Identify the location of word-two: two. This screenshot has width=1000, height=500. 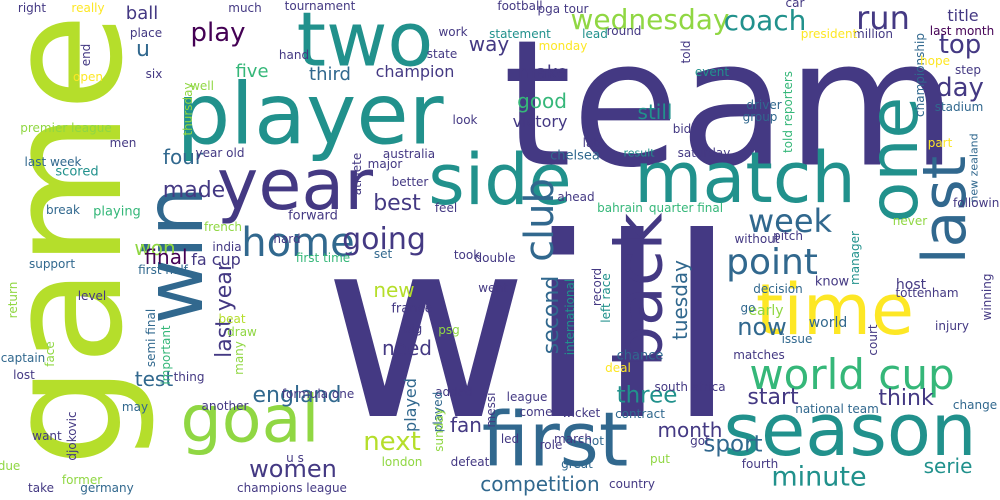
(365, 42).